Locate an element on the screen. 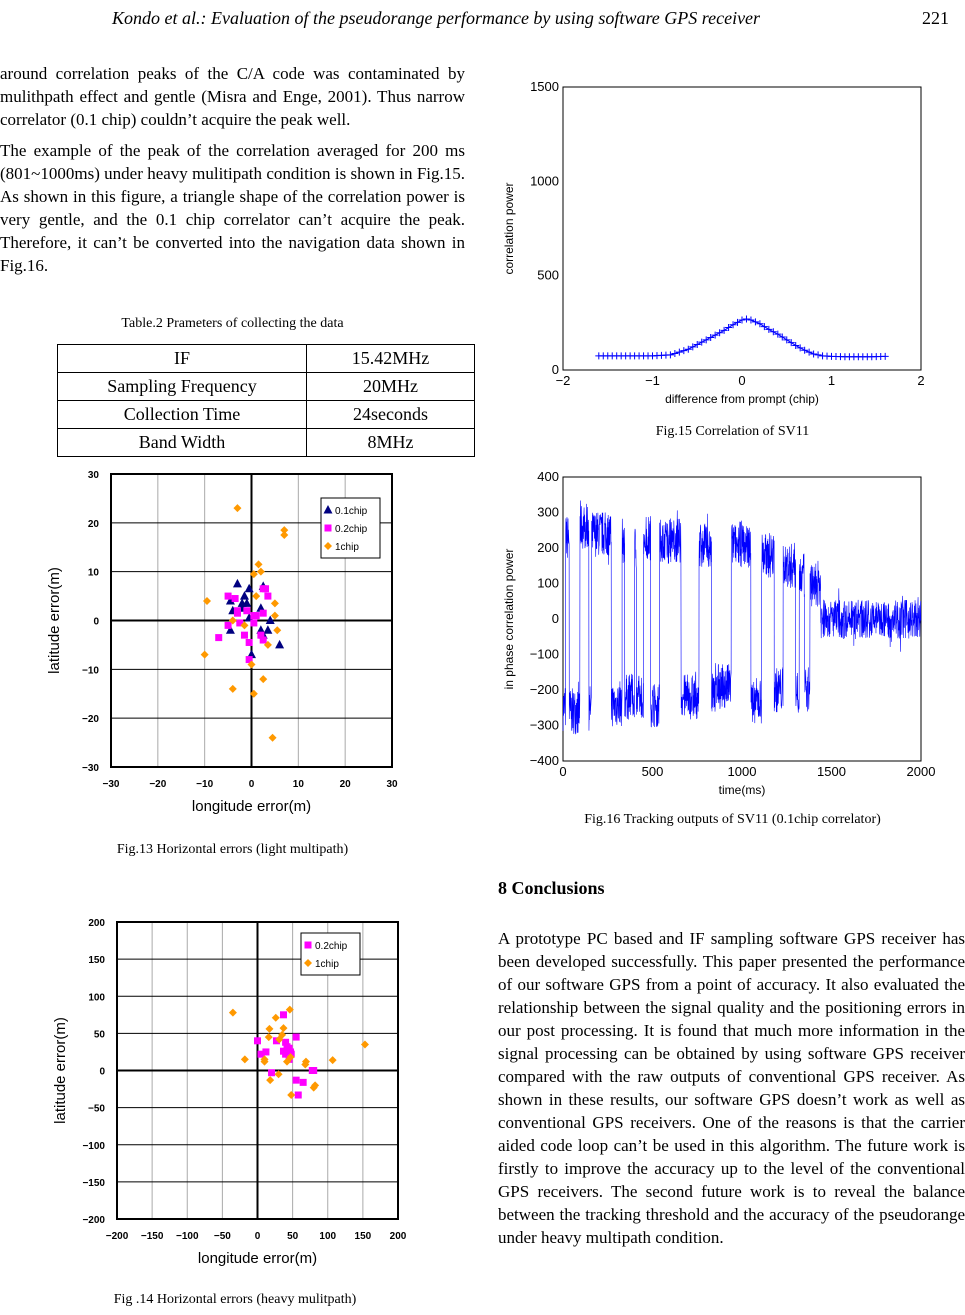 The image size is (965, 1315). x-tick-label: 30 is located at coordinates (392, 784).